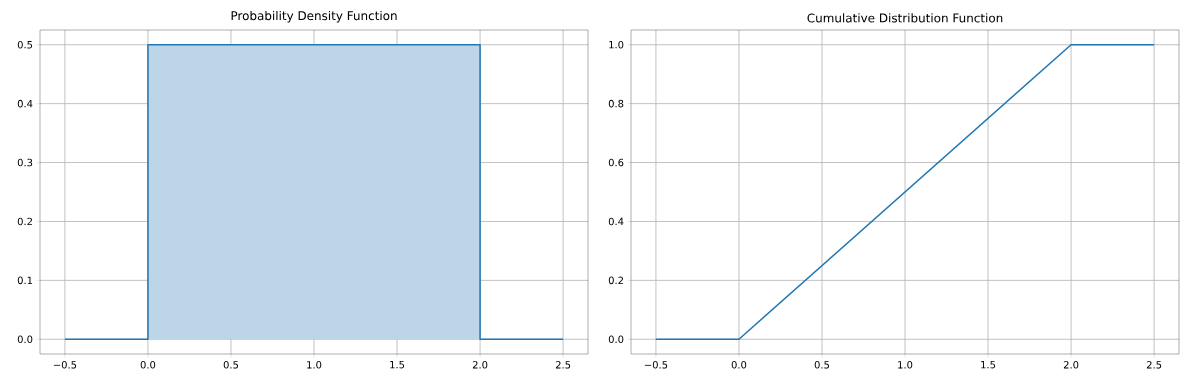 Image resolution: width=1189 pixels, height=390 pixels. I want to click on y-tick-label: 0.6, so click(616, 162).